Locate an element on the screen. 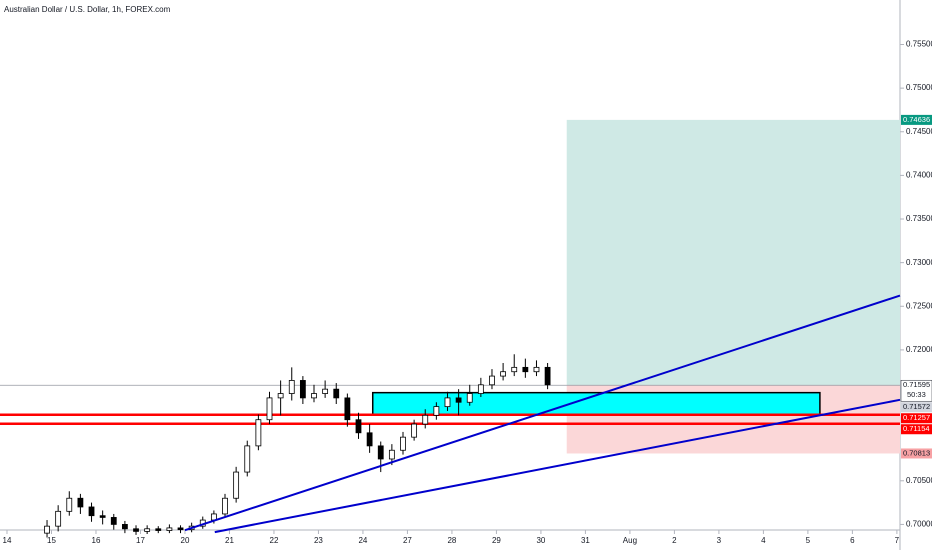 Image resolution: width=932 pixels, height=550 pixels. x-tick-label: 31 is located at coordinates (585, 540).